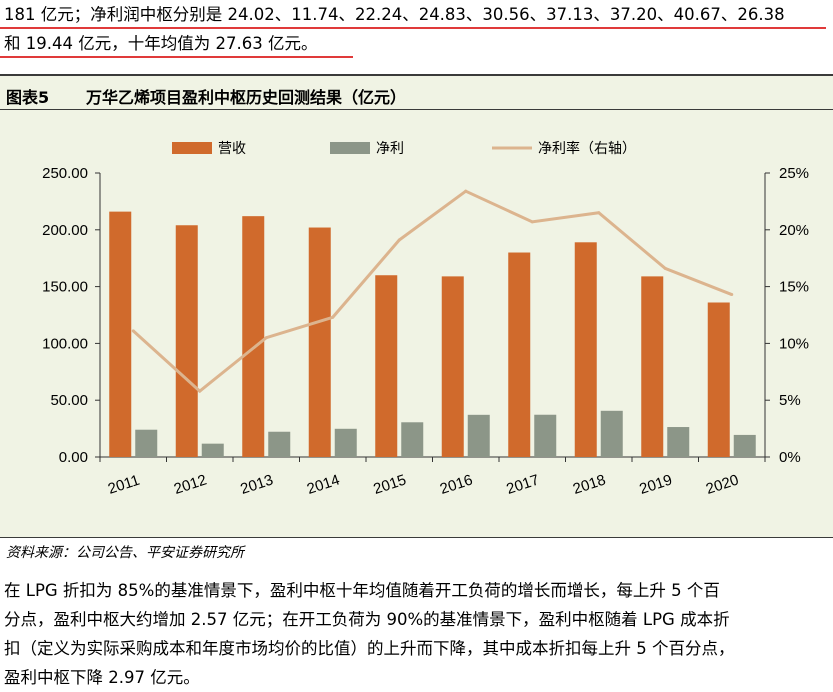 This screenshot has width=833, height=692. I want to click on source-note: 资料来源：公司公告、平安证券研究所, so click(125, 553).